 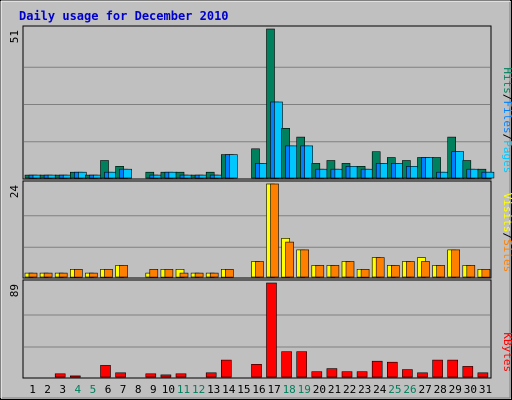 I want to click on x-tick-label: 31, so click(x=485, y=389).